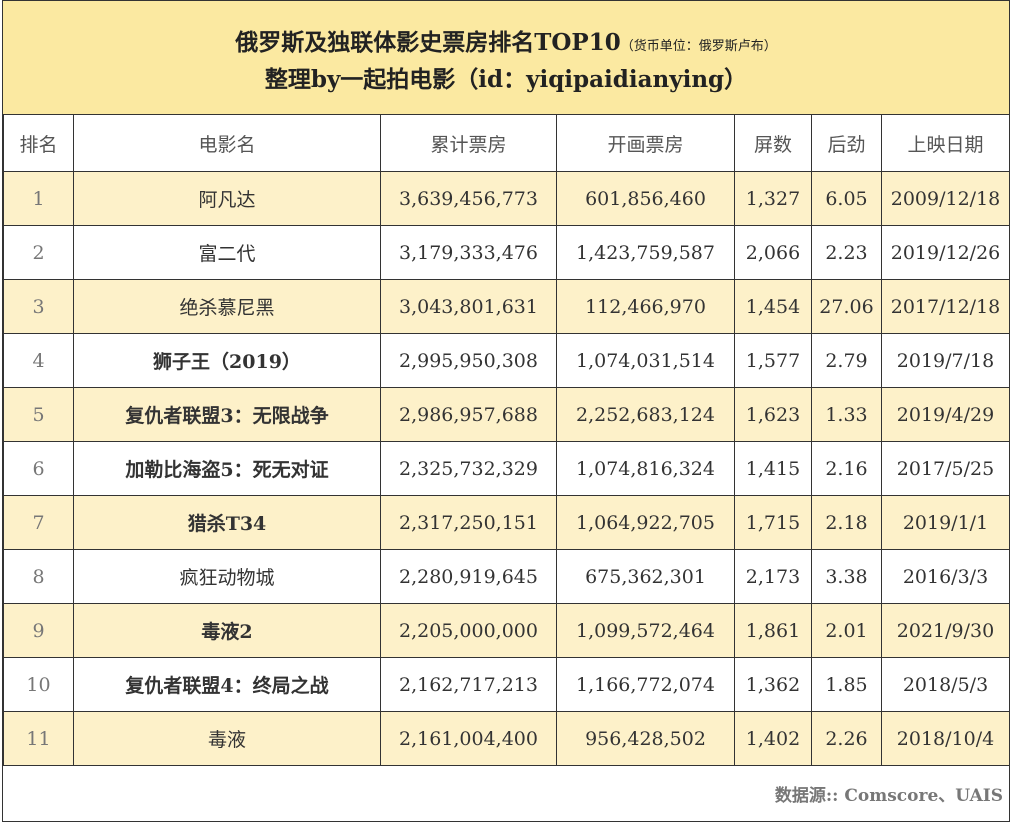 The height and width of the screenshot is (826, 1012). Describe the element at coordinates (945, 738) in the screenshot. I see `table-cell: 2018/10/4` at that location.